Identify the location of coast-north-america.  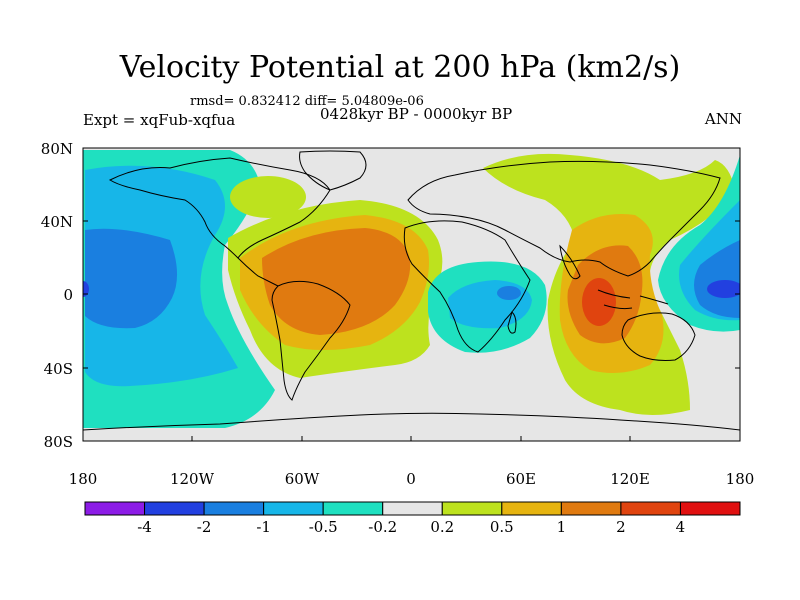
(219, 208).